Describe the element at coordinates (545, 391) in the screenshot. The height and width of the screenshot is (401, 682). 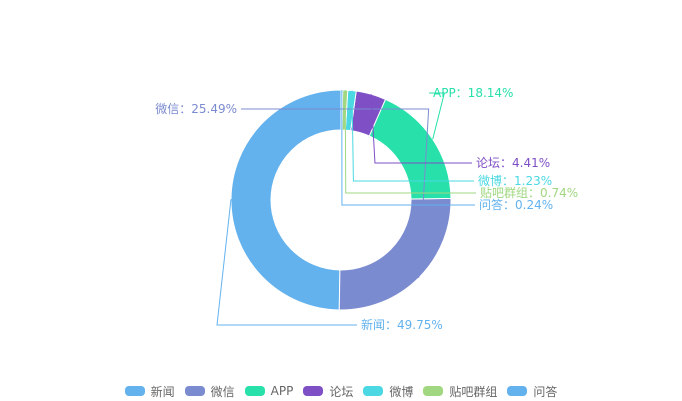
I see `legend-label-6: 问答` at that location.